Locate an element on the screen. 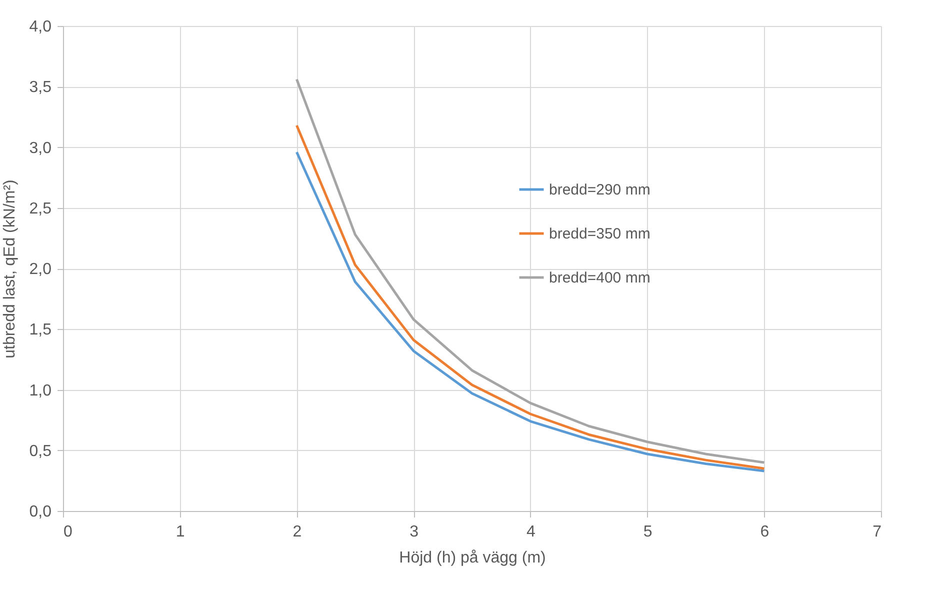  y-tick-label: 3,5 is located at coordinates (40, 87).